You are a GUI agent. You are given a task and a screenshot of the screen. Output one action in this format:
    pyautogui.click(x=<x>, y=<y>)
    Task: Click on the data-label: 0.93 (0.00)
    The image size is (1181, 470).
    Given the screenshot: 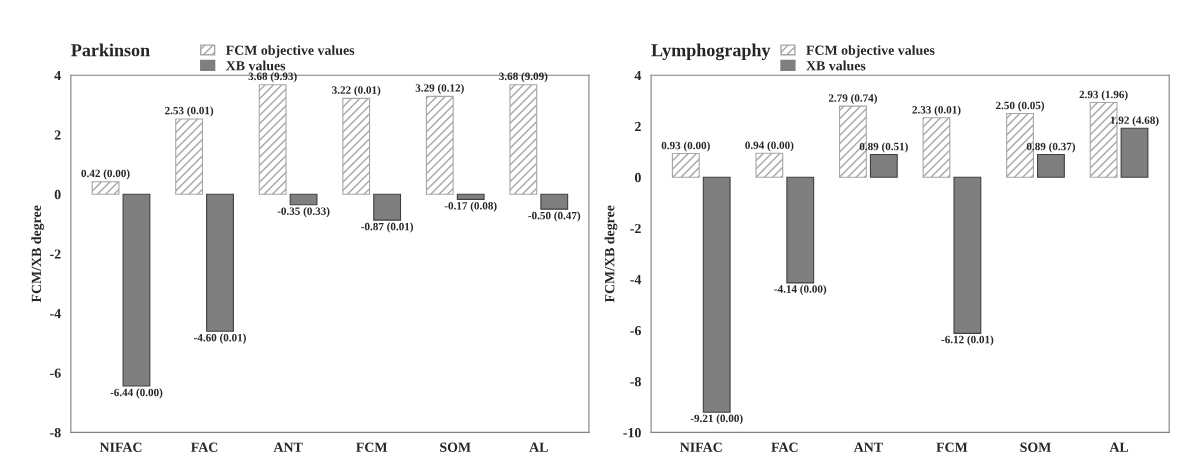 What is the action you would take?
    pyautogui.click(x=685, y=146)
    